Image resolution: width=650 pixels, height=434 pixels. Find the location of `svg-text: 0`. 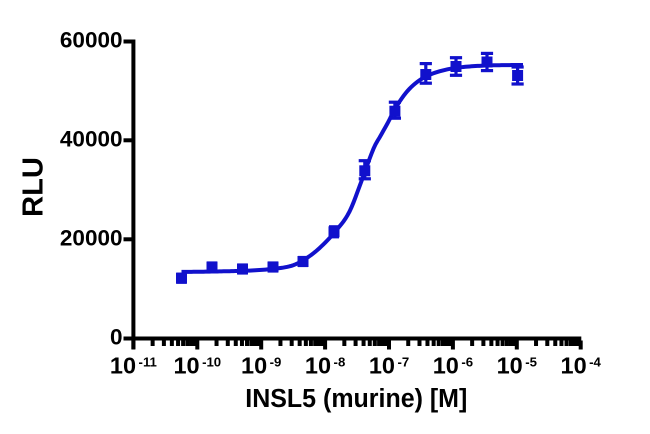

svg-text: 0 is located at coordinates (116, 337).